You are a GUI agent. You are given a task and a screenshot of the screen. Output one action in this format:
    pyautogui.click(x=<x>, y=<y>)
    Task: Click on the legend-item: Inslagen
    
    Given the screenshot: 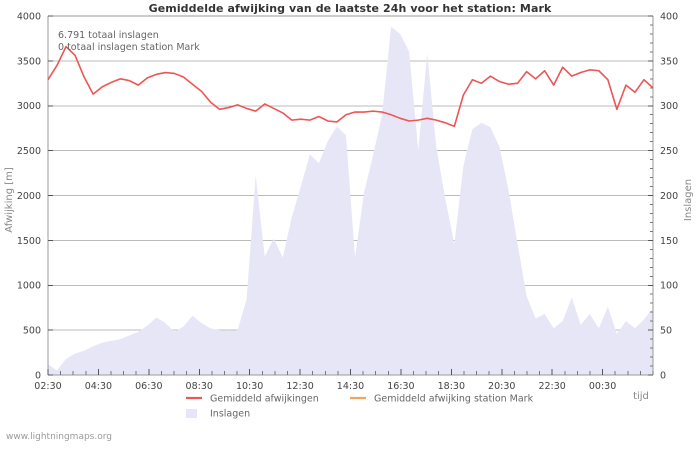 What is the action you would take?
    pyautogui.click(x=218, y=414)
    